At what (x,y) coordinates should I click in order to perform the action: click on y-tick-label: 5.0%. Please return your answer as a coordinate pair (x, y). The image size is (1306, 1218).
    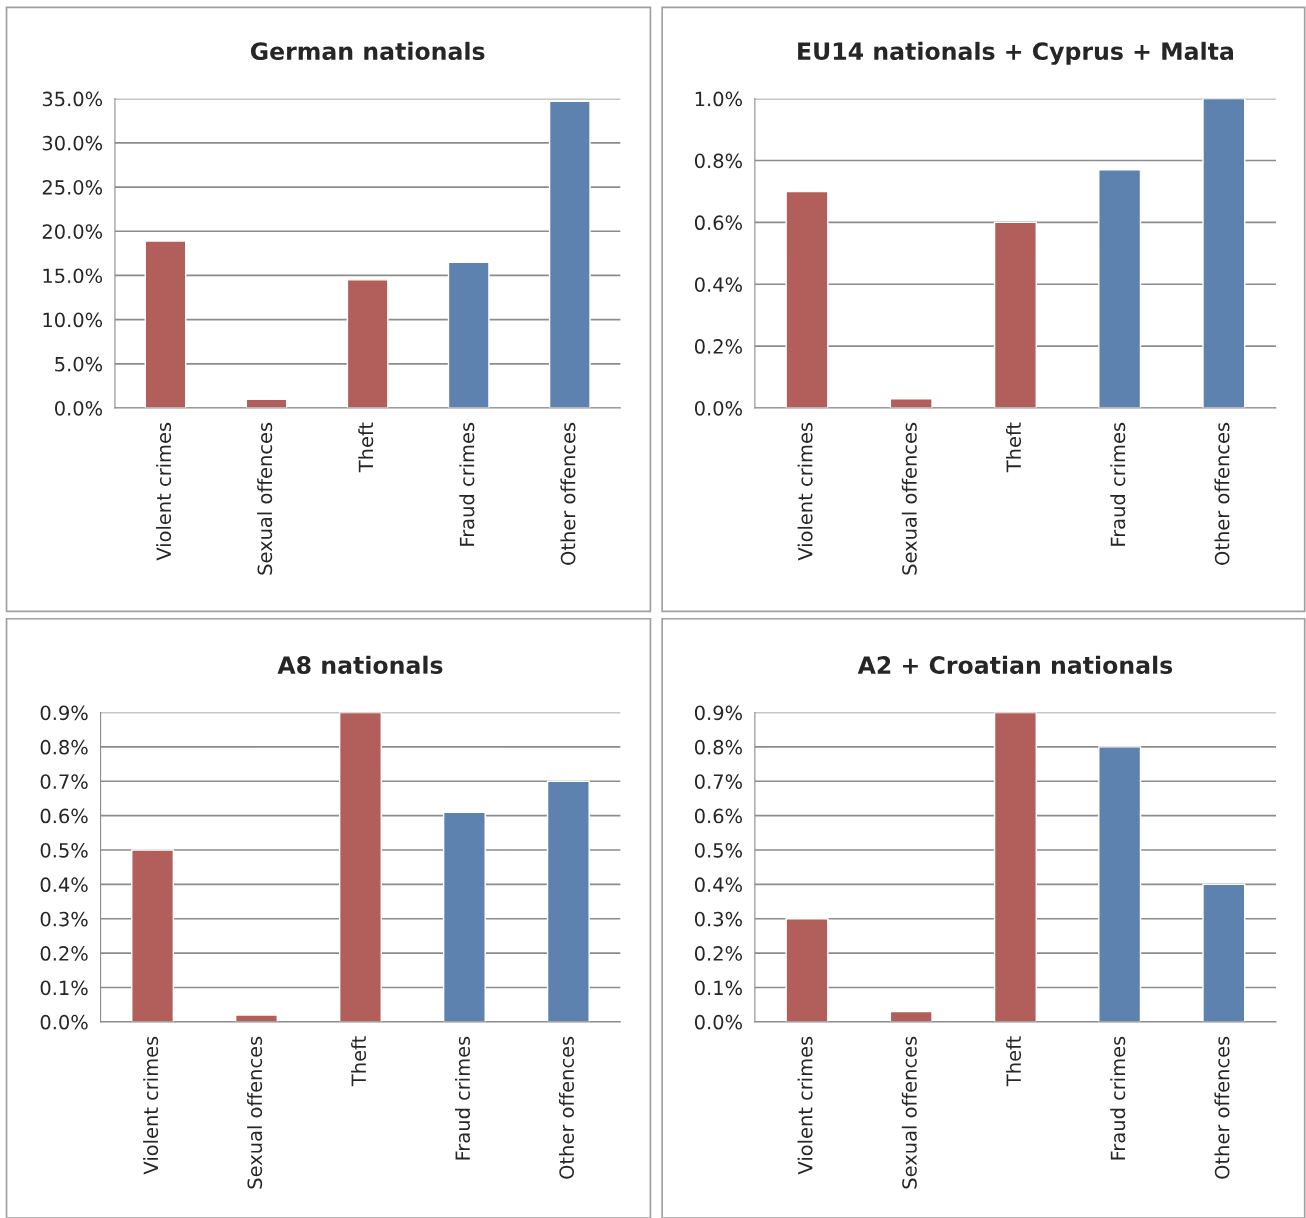
    Looking at the image, I should click on (79, 364).